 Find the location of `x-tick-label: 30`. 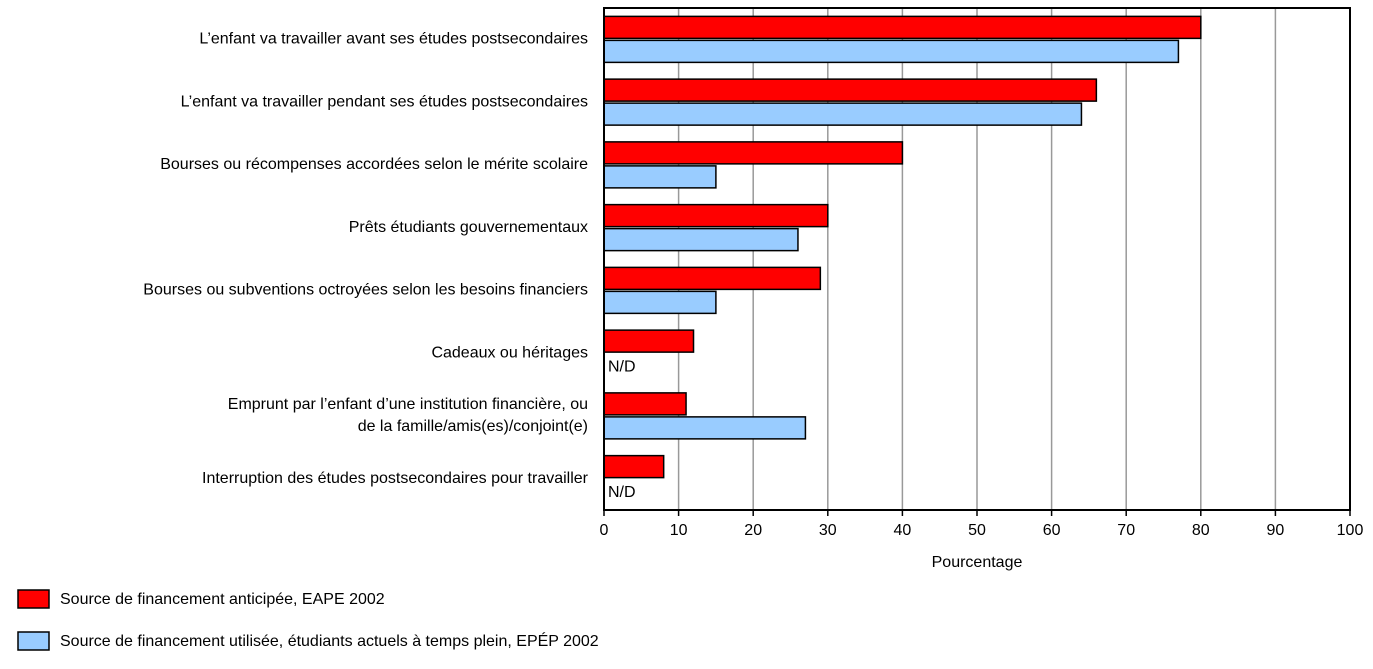

x-tick-label: 30 is located at coordinates (828, 530).